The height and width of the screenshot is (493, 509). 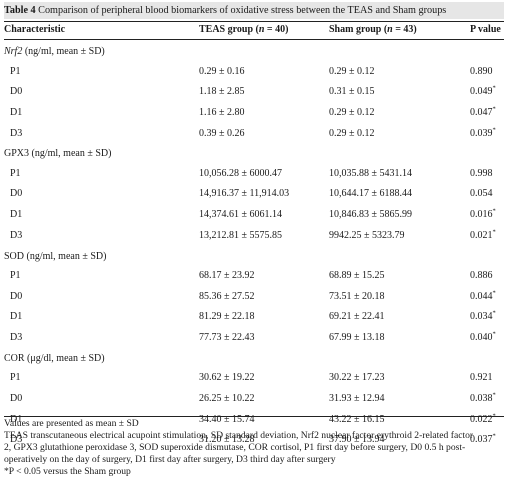 I want to click on p-value: 0.039*, so click(x=483, y=132).